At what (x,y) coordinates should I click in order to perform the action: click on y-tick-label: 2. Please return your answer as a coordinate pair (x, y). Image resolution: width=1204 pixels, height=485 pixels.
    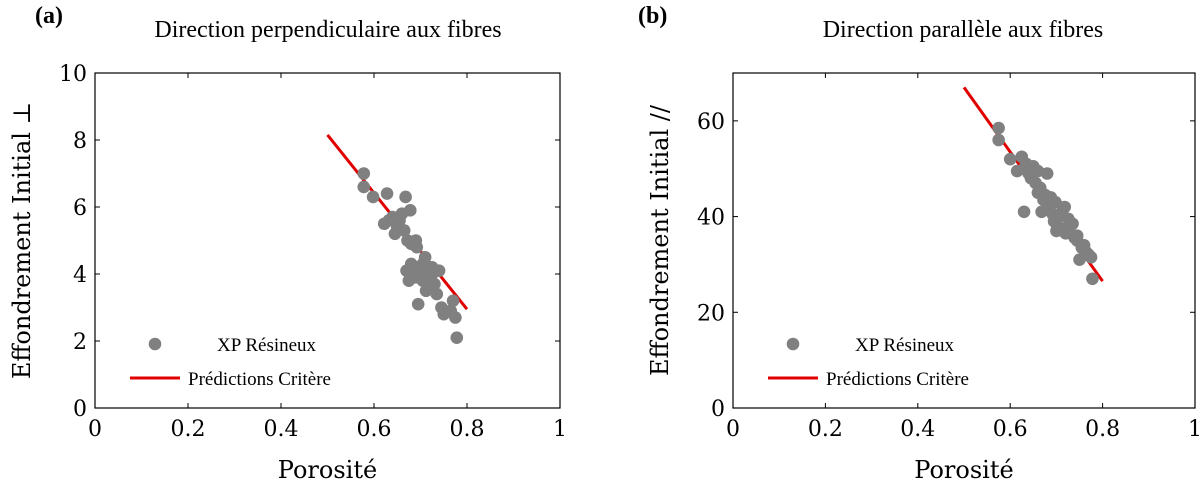
    Looking at the image, I should click on (80, 342).